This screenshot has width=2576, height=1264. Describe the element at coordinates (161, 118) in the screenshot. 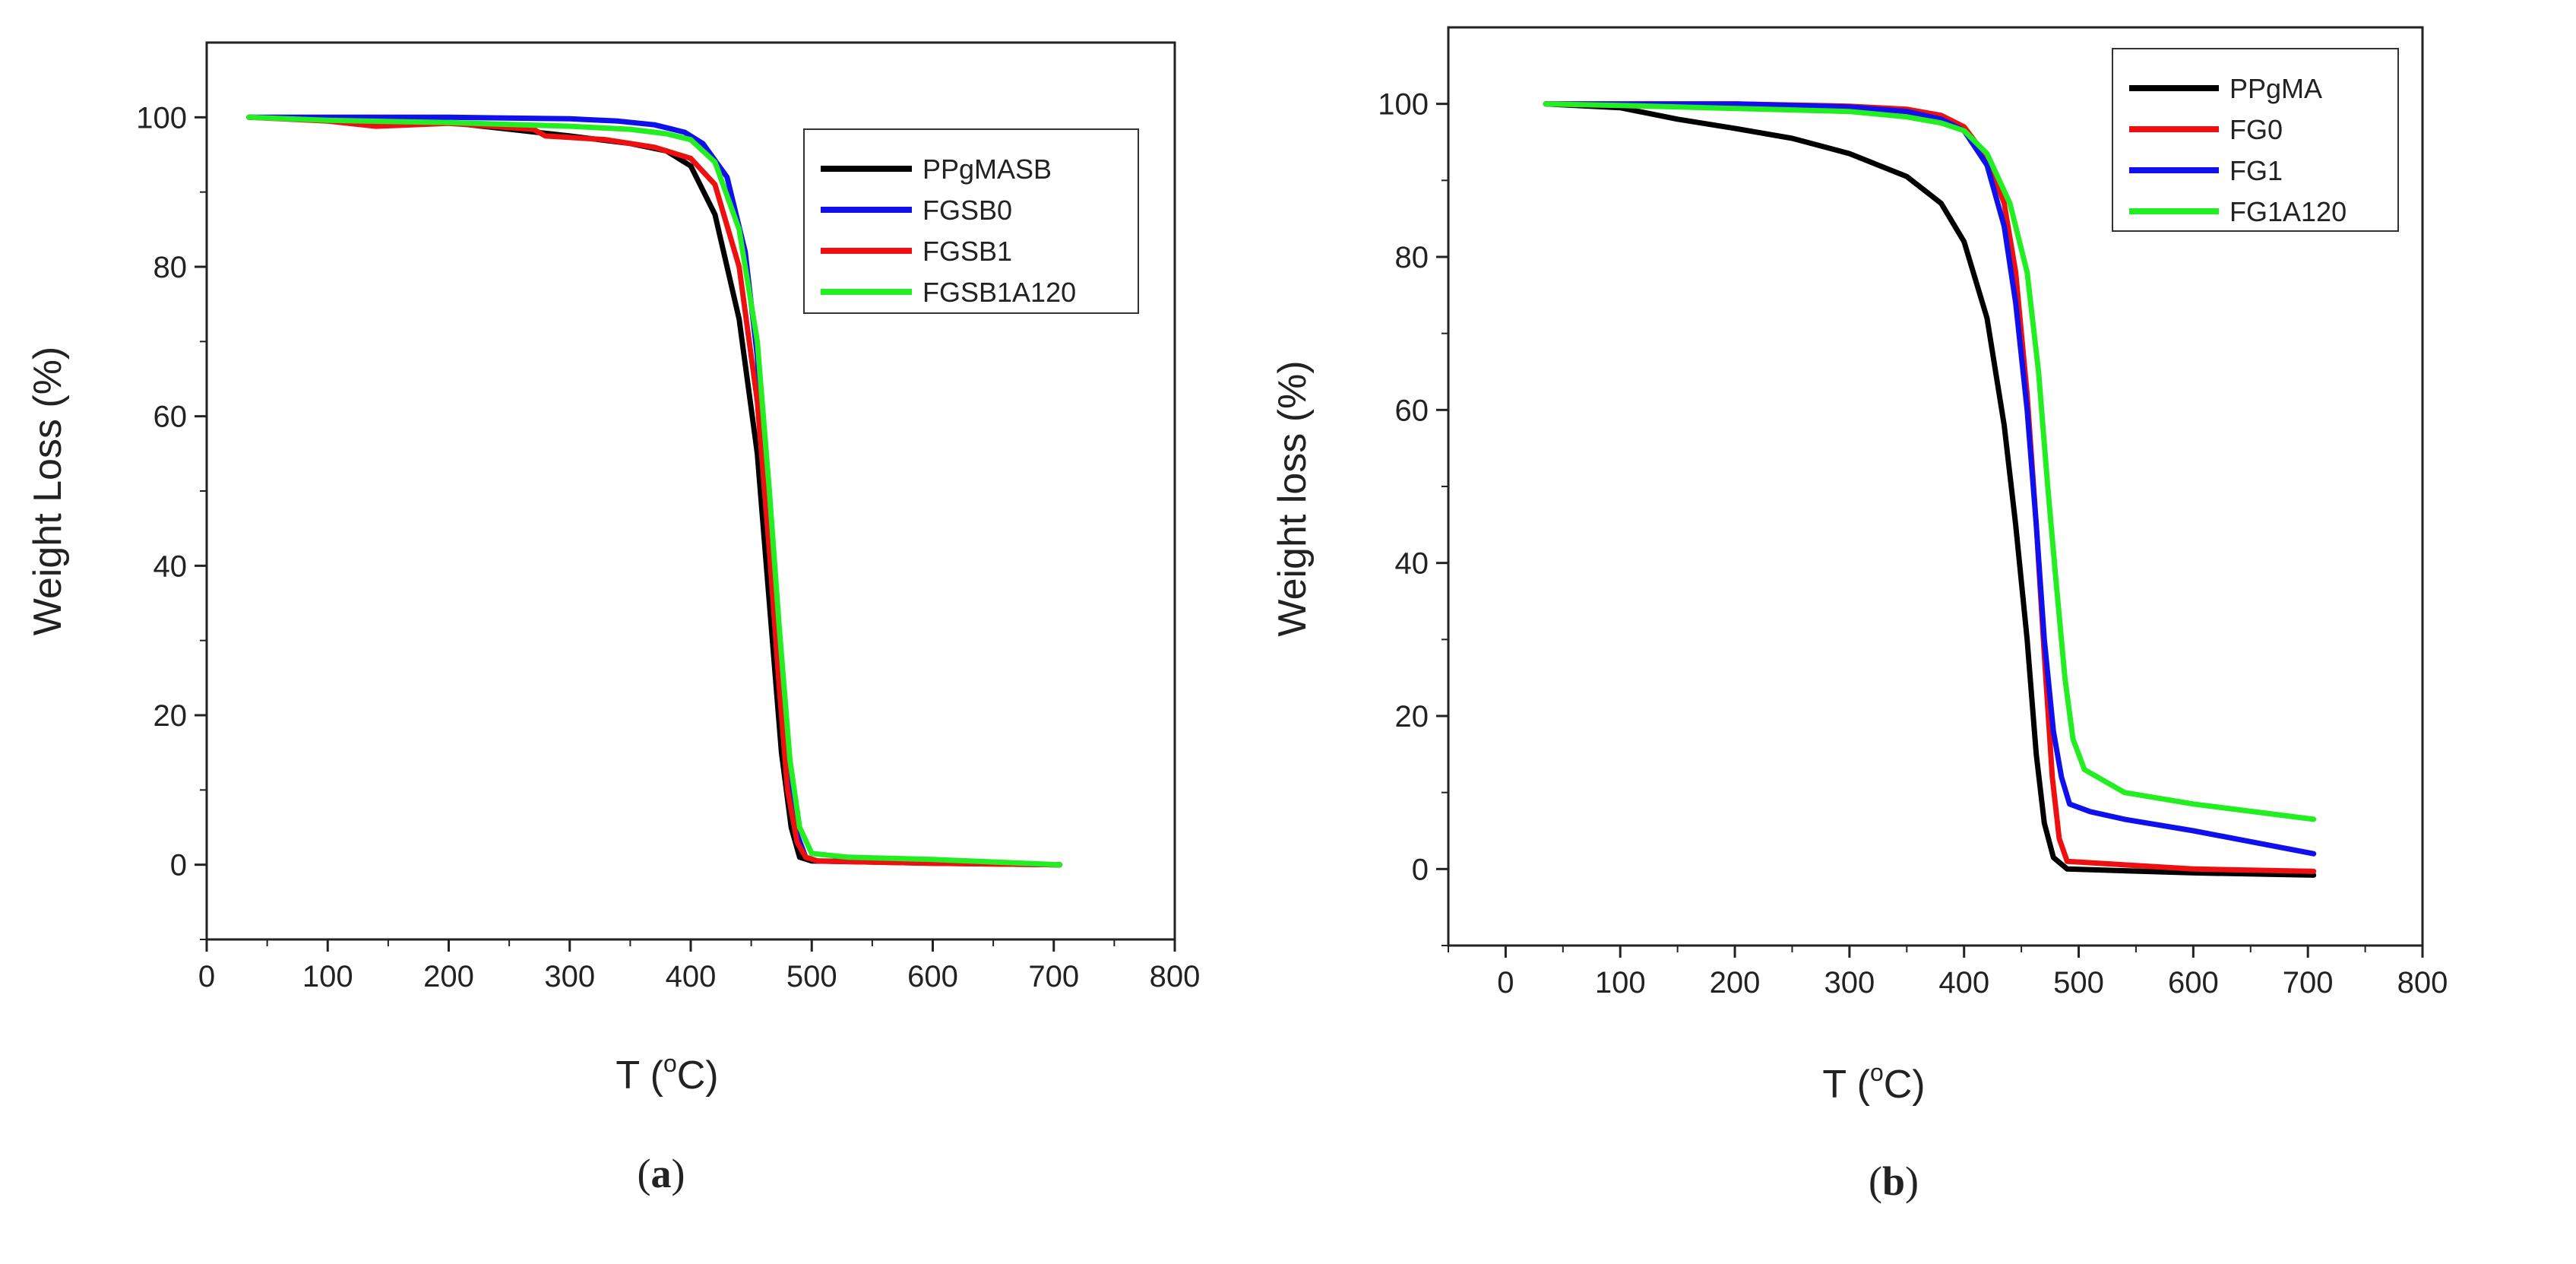

I see `y-tick-label-a-100: 100` at that location.